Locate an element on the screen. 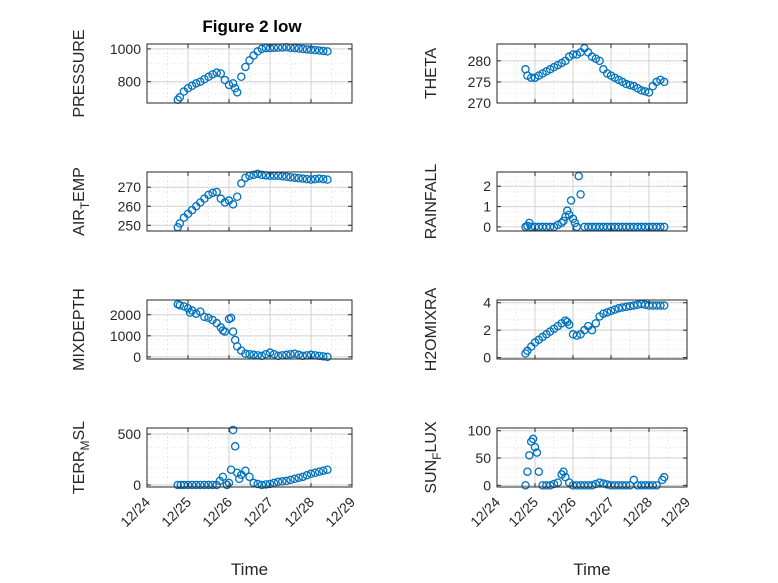  ylabel-3: RAINFALL is located at coordinates (431, 202).